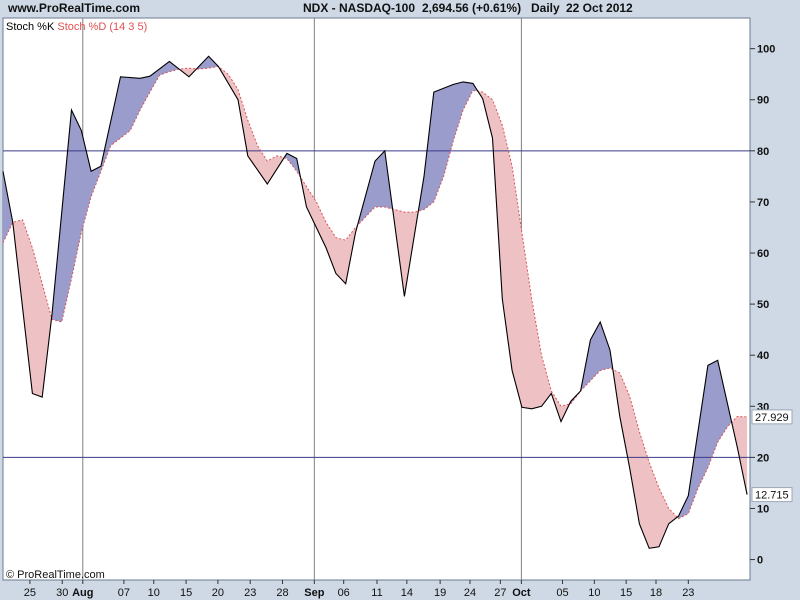  What do you see at coordinates (31, 27) in the screenshot?
I see `legend-k: Stoch %K` at bounding box center [31, 27].